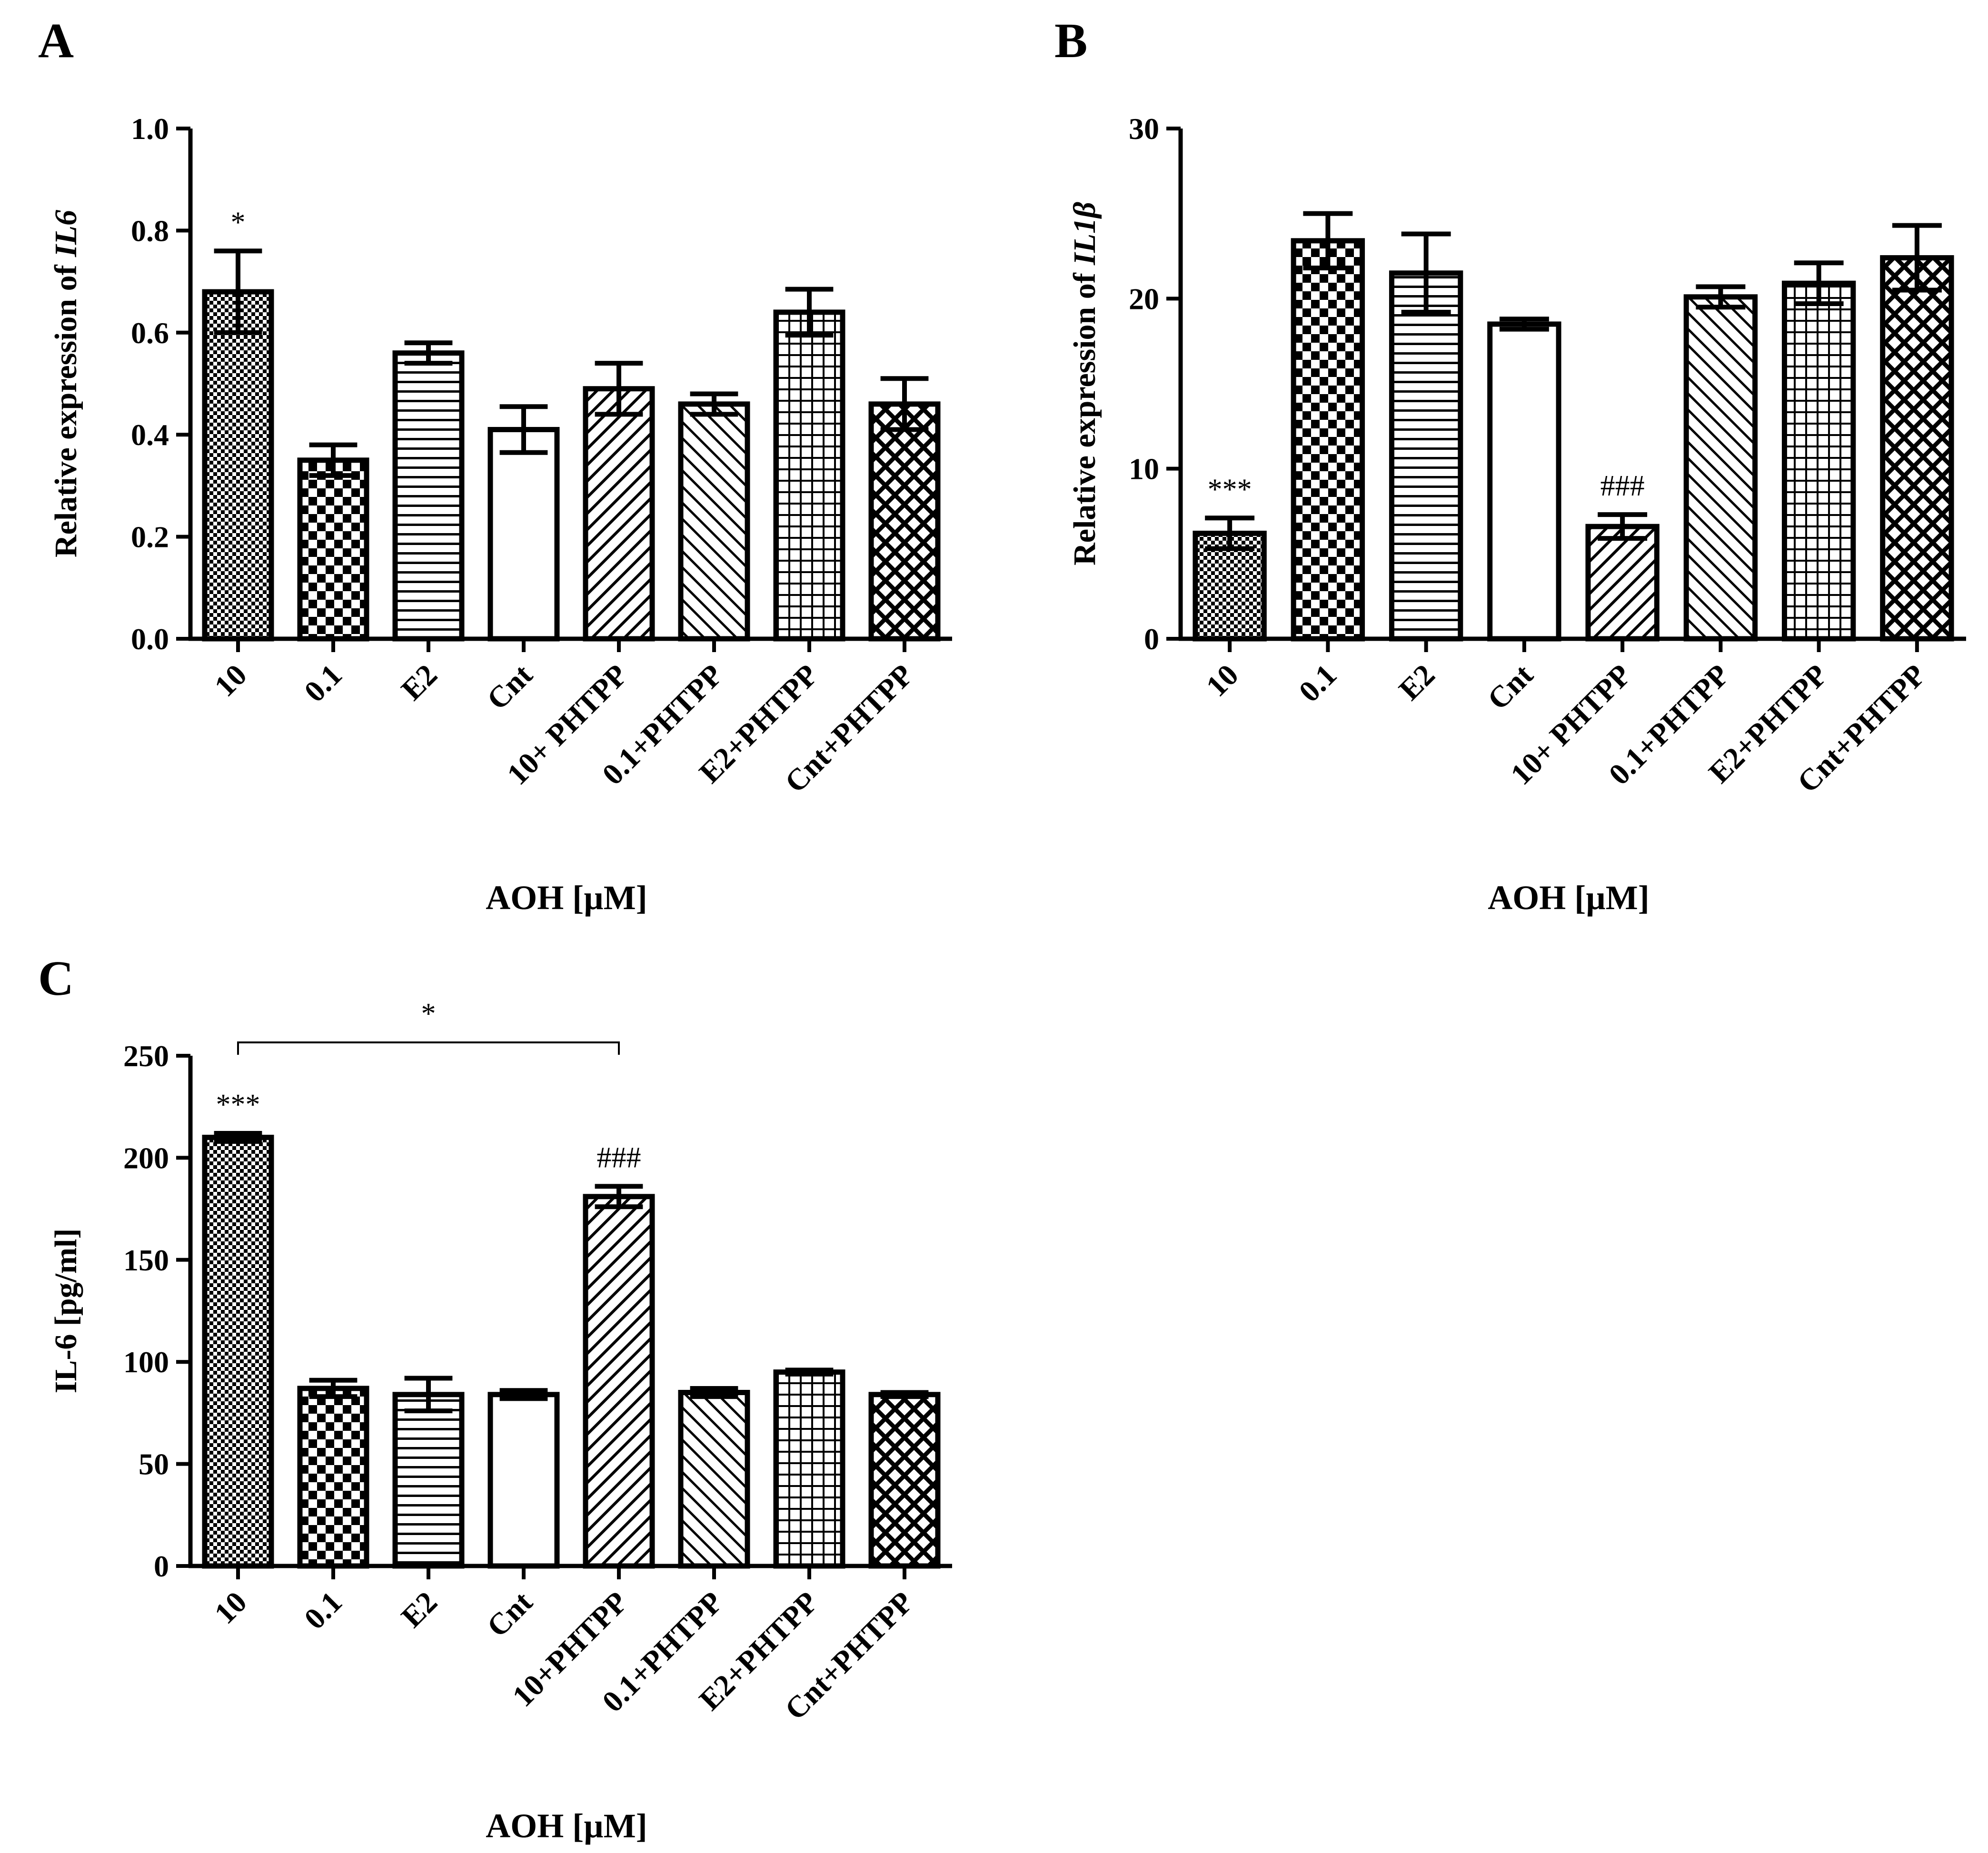 Image resolution: width=1988 pixels, height=1853 pixels. I want to click on y-tick-label: 50, so click(154, 1464).